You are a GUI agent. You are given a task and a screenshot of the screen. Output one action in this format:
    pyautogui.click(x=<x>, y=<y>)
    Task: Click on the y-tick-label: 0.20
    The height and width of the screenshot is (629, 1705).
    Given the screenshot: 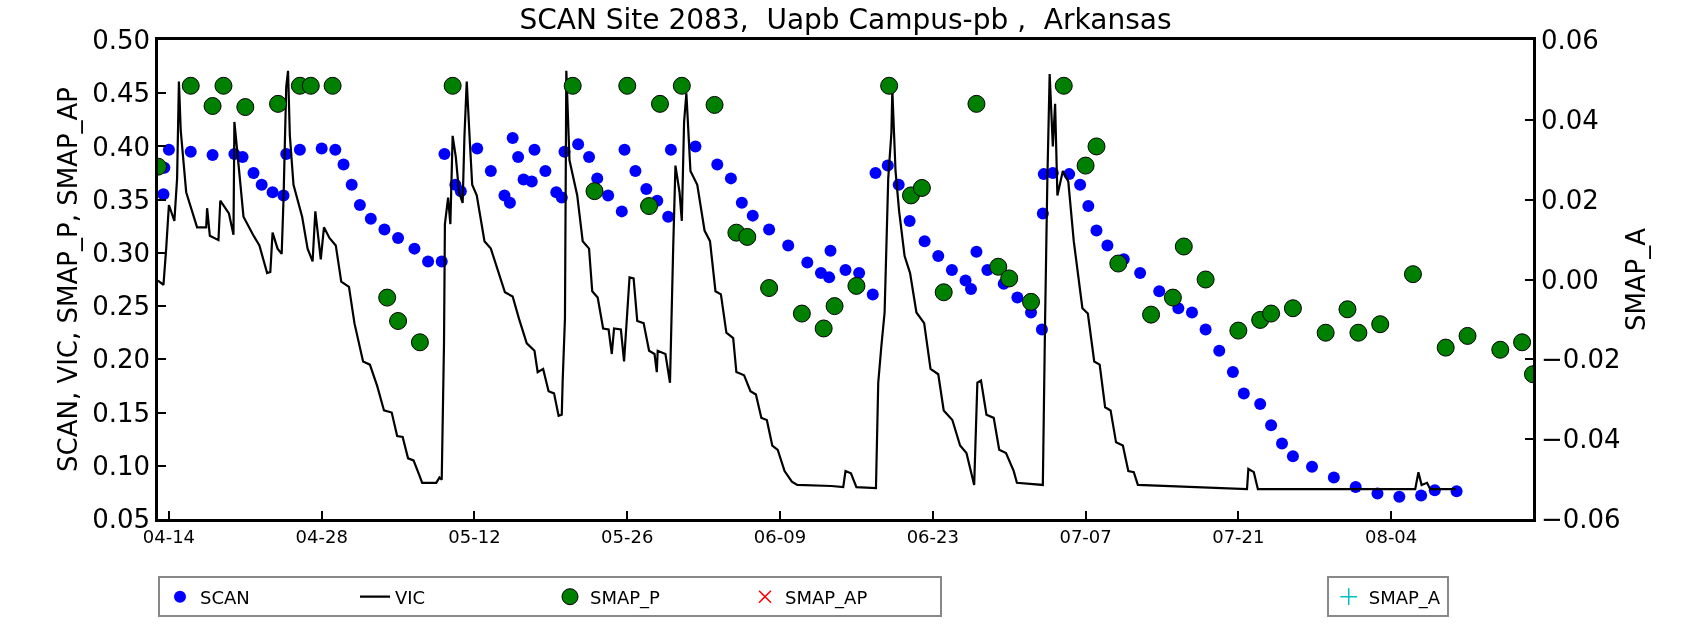 What is the action you would take?
    pyautogui.click(x=121, y=359)
    